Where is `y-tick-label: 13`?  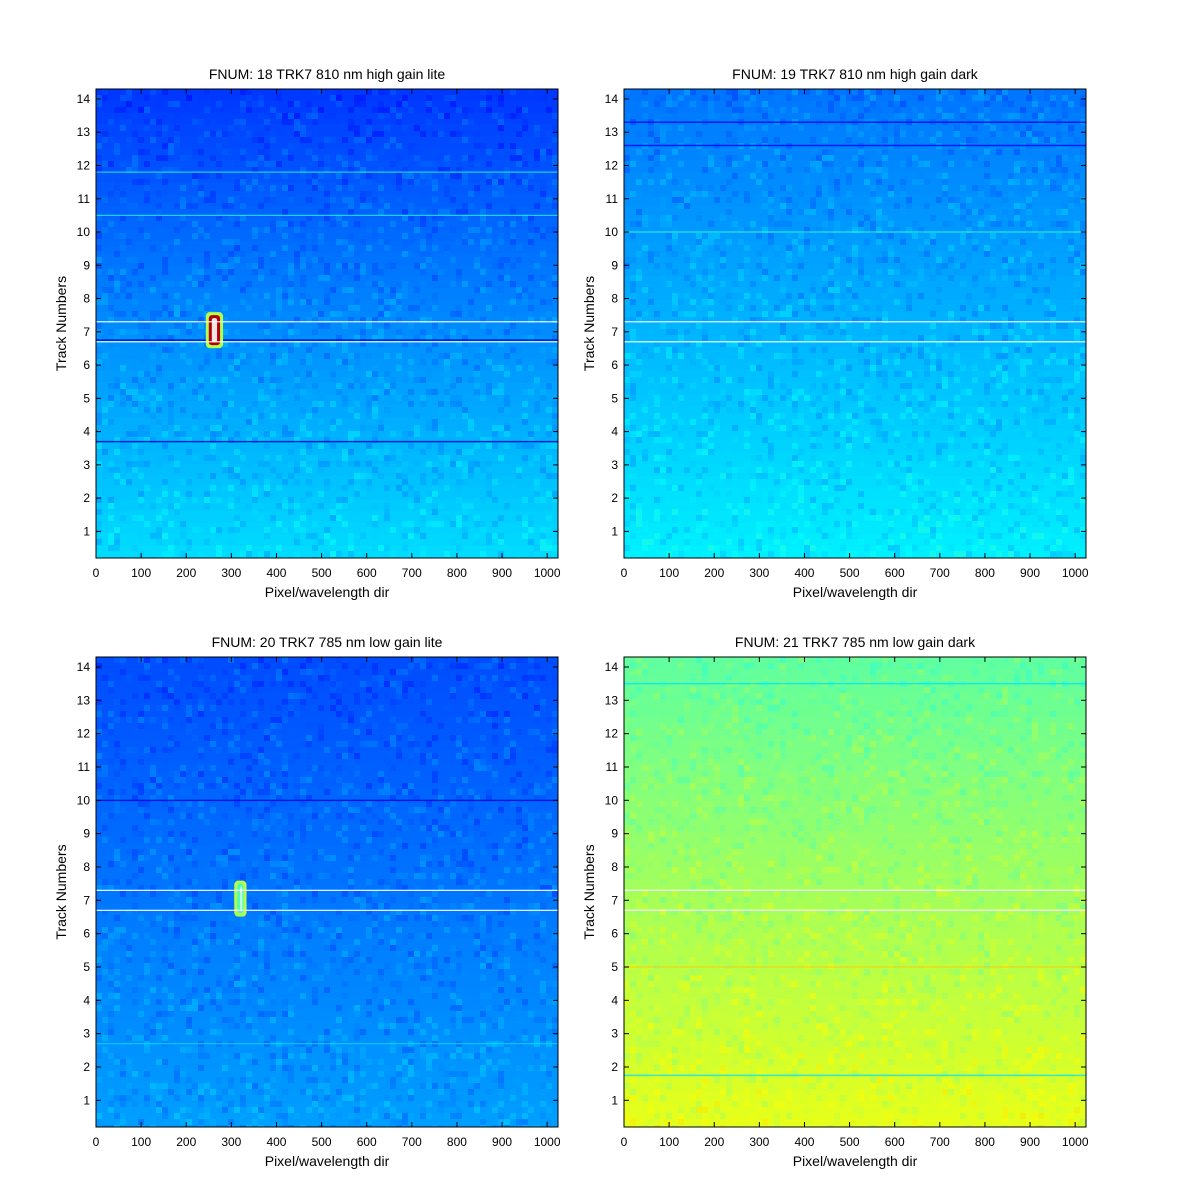 y-tick-label: 13 is located at coordinates (84, 132).